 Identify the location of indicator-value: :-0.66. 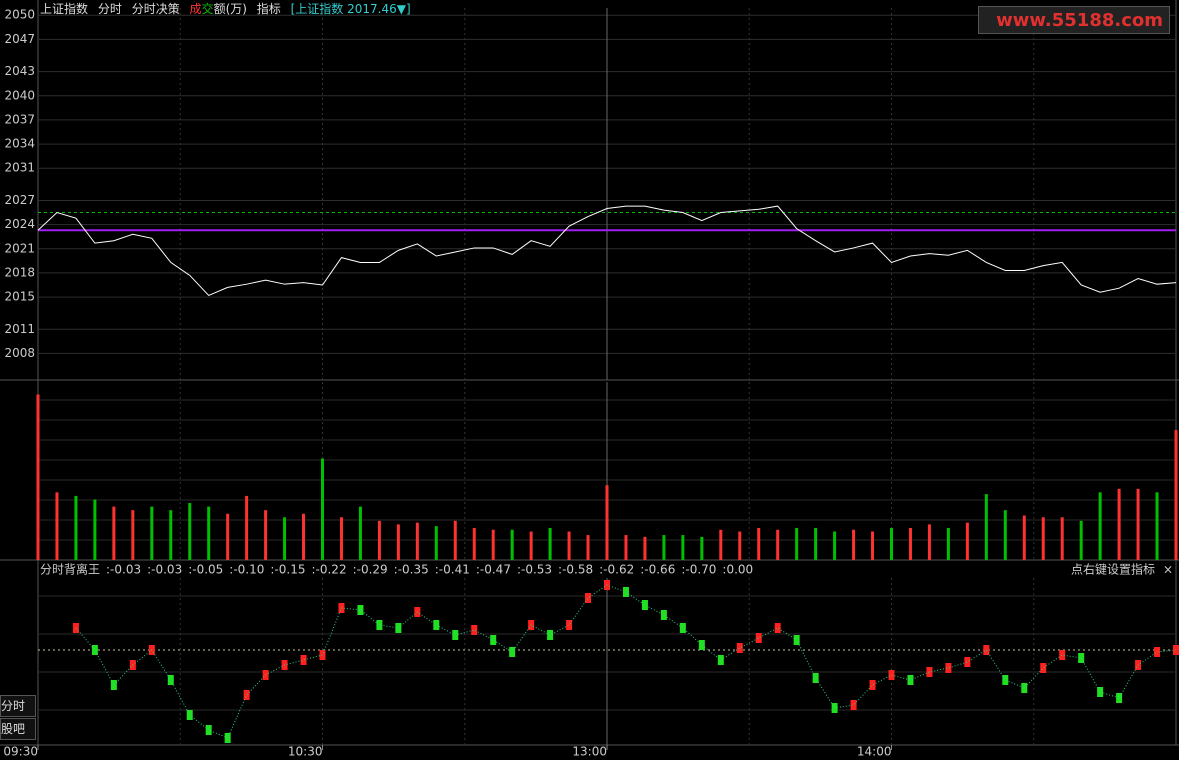
(657, 570).